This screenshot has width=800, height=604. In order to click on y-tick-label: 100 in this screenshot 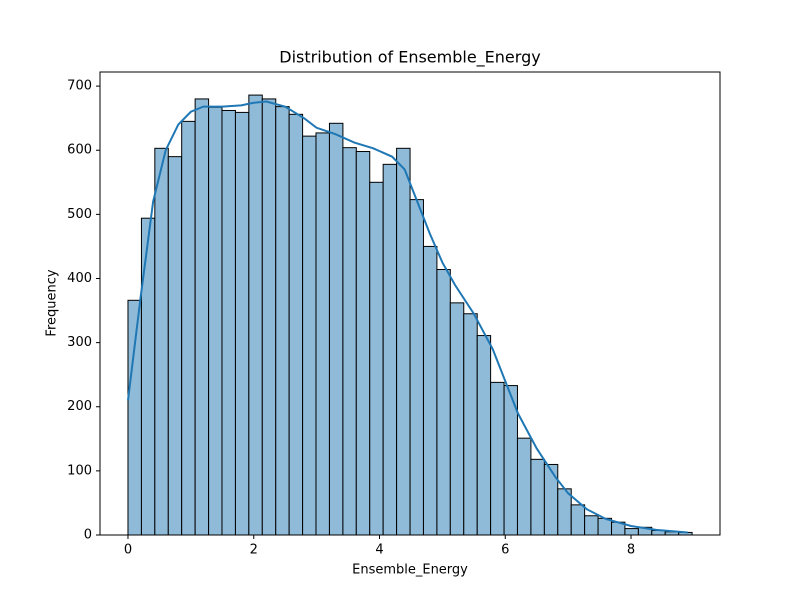, I will do `click(79, 470)`.